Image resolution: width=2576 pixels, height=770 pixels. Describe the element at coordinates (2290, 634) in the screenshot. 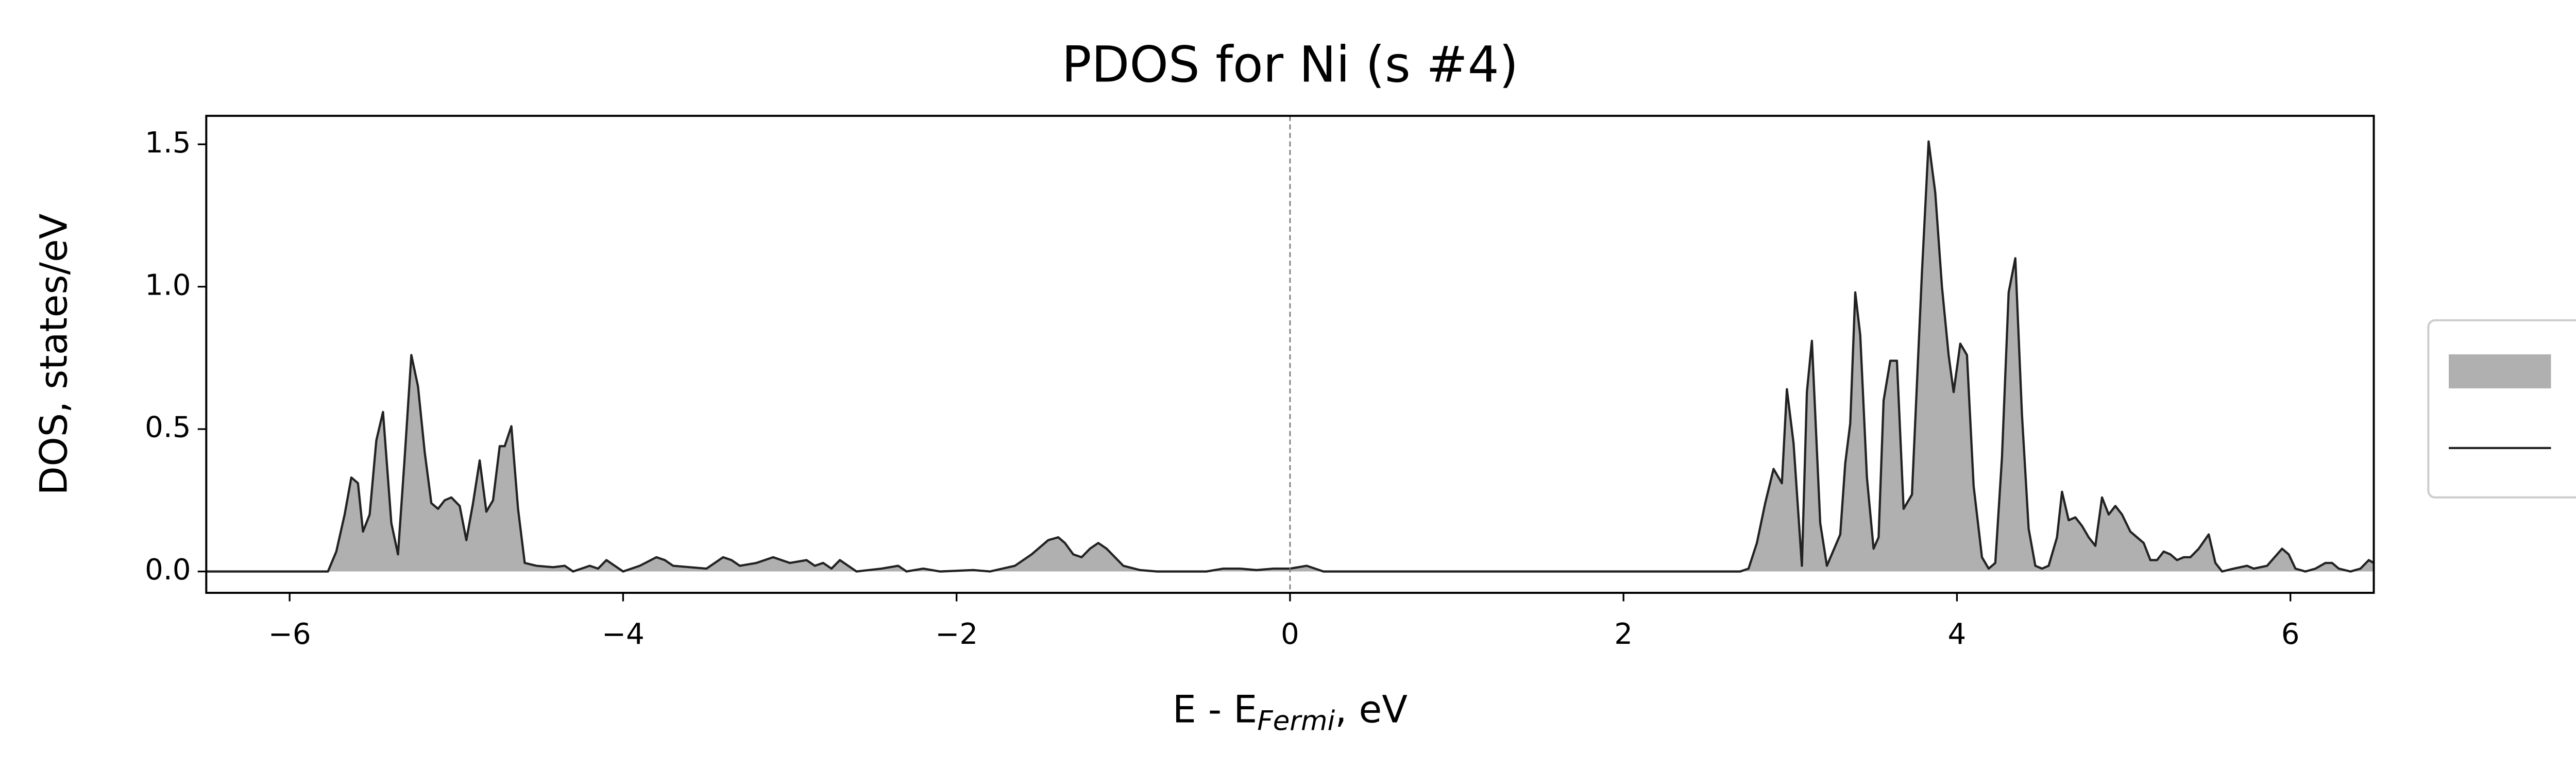

I see `x-tick-label: 6` at that location.